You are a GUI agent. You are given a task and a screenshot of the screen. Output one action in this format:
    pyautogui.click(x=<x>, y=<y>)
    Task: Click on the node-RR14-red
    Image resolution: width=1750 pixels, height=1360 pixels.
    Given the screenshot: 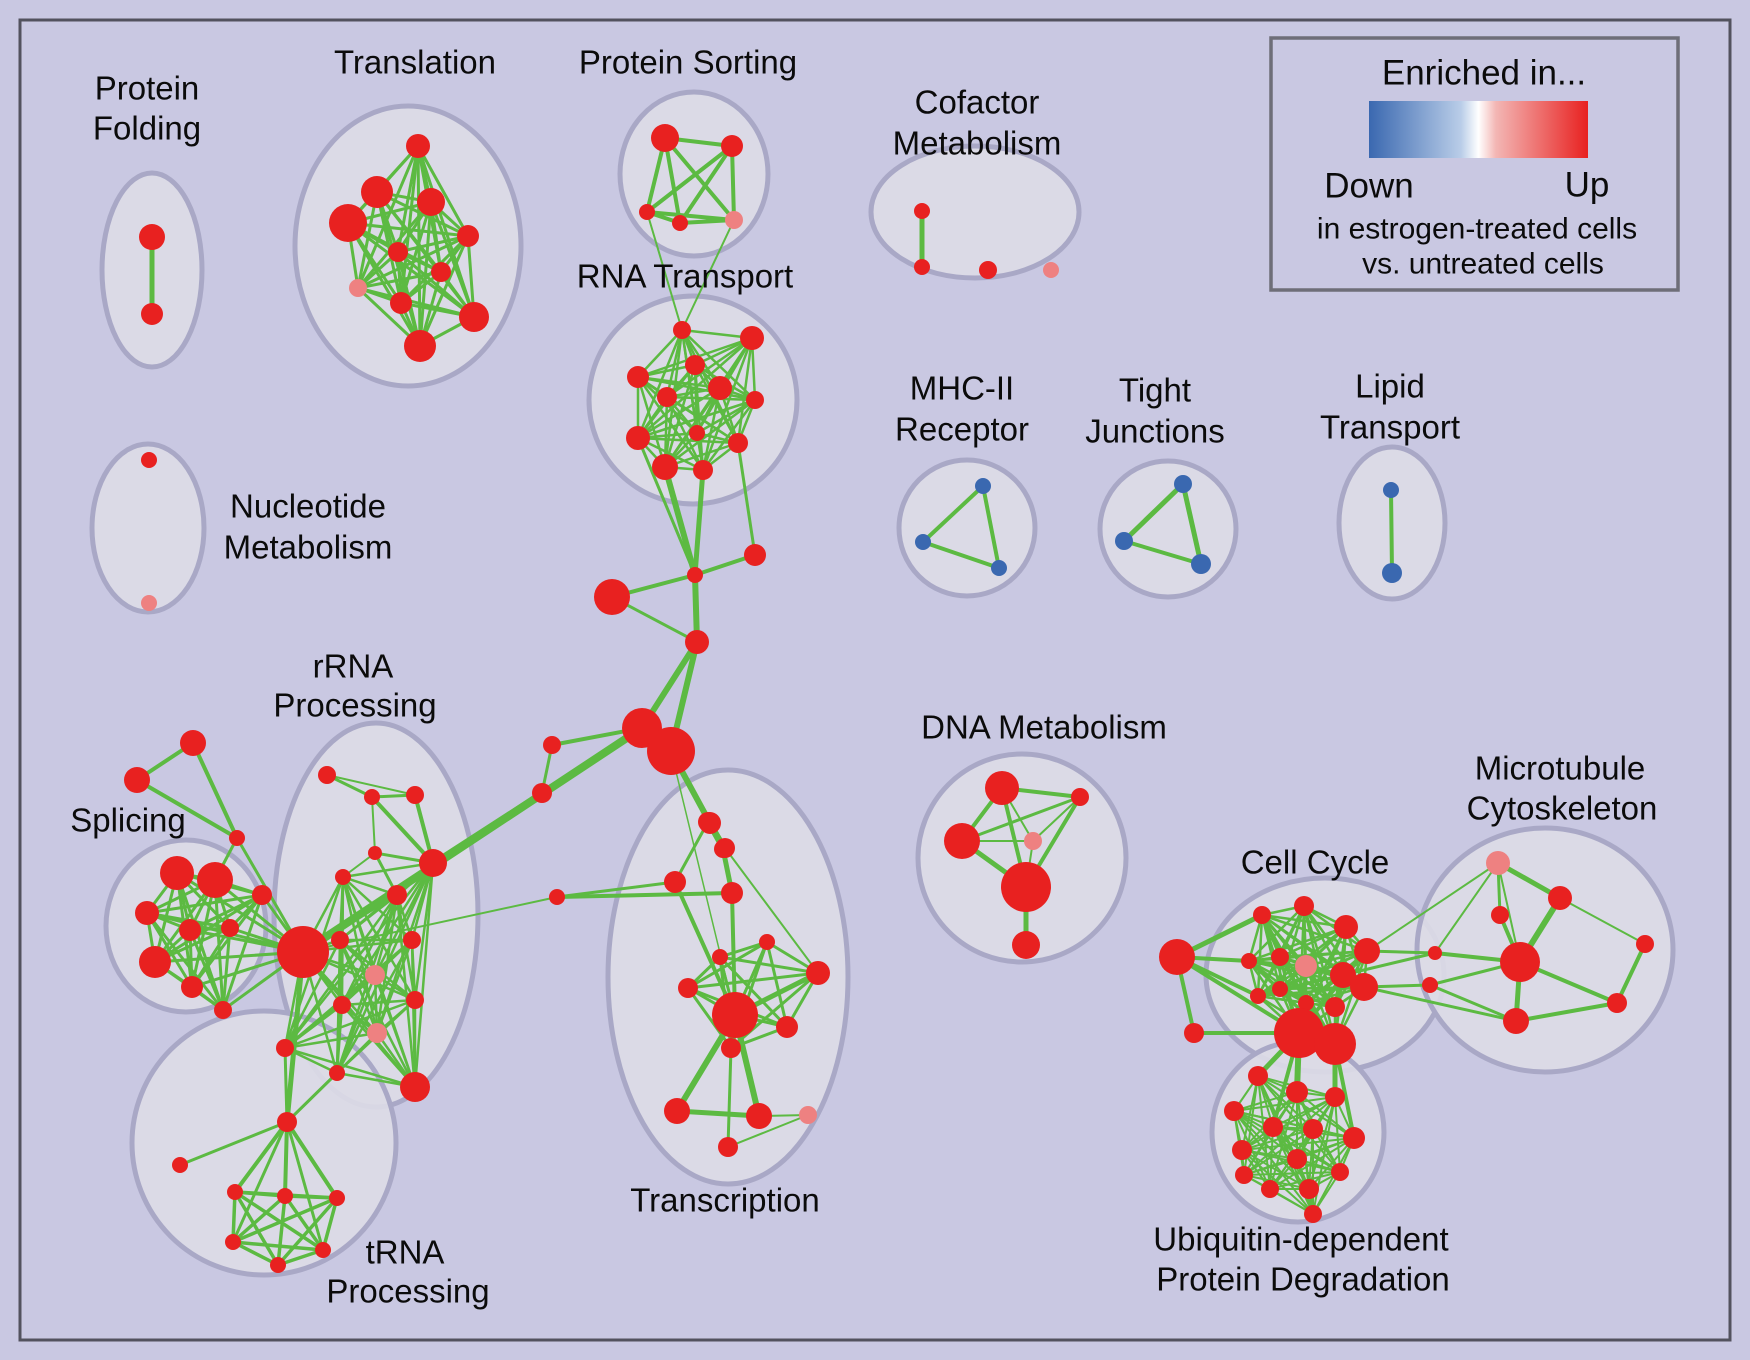 What is the action you would take?
    pyautogui.click(x=285, y=1048)
    